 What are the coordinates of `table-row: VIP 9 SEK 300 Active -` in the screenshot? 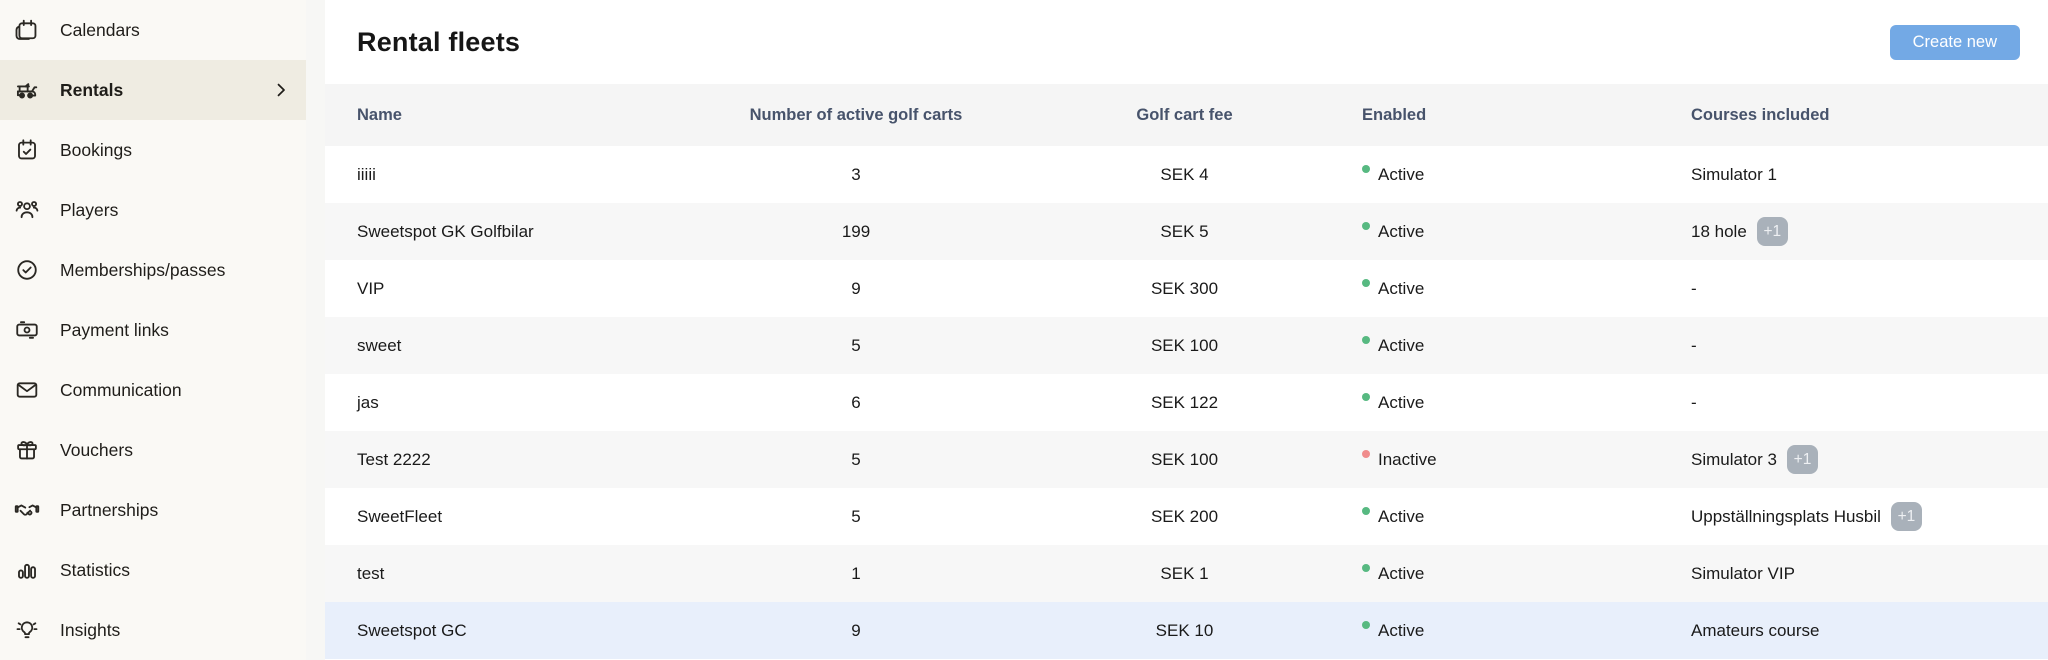 It's located at (1186, 288).